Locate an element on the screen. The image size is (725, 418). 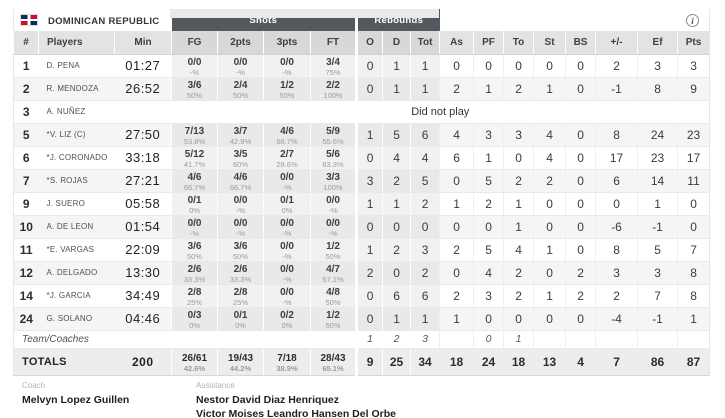
shot-made-attempted: 2/8 is located at coordinates (194, 292).